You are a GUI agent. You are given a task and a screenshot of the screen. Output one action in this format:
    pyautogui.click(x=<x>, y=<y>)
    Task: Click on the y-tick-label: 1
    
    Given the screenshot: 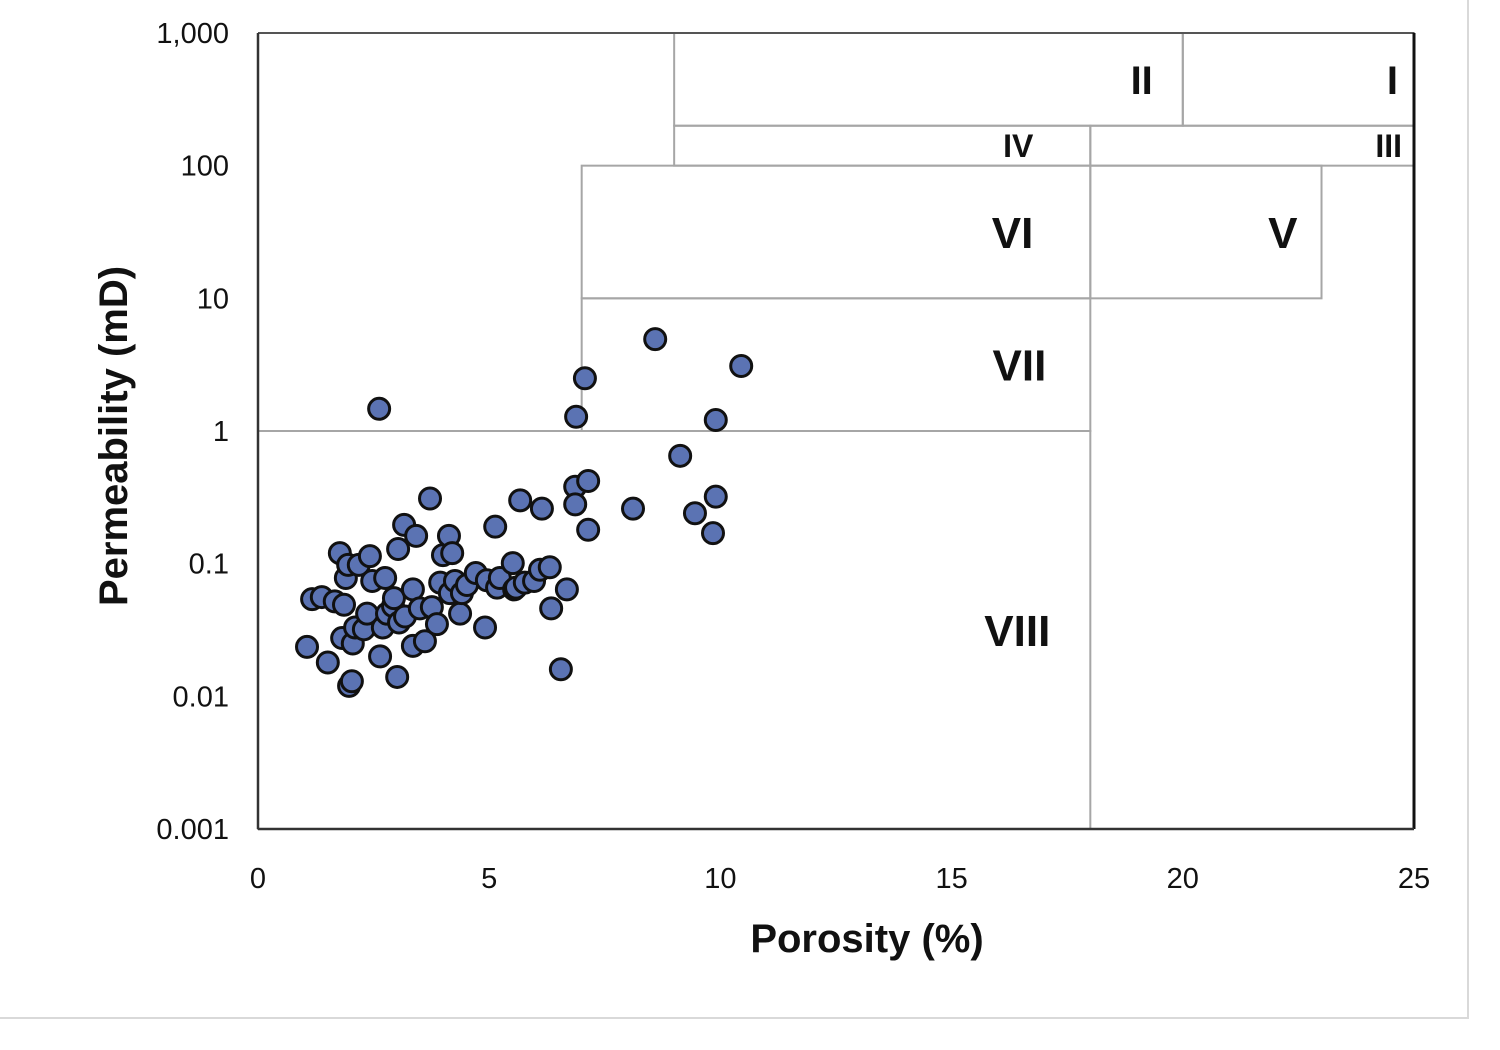 What is the action you would take?
    pyautogui.click(x=221, y=432)
    